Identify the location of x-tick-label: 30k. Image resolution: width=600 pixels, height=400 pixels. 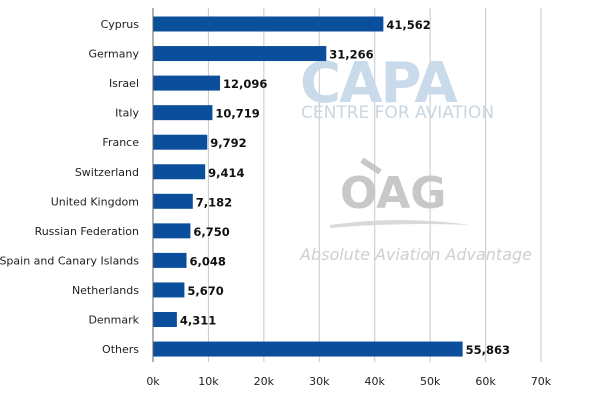
(319, 381).